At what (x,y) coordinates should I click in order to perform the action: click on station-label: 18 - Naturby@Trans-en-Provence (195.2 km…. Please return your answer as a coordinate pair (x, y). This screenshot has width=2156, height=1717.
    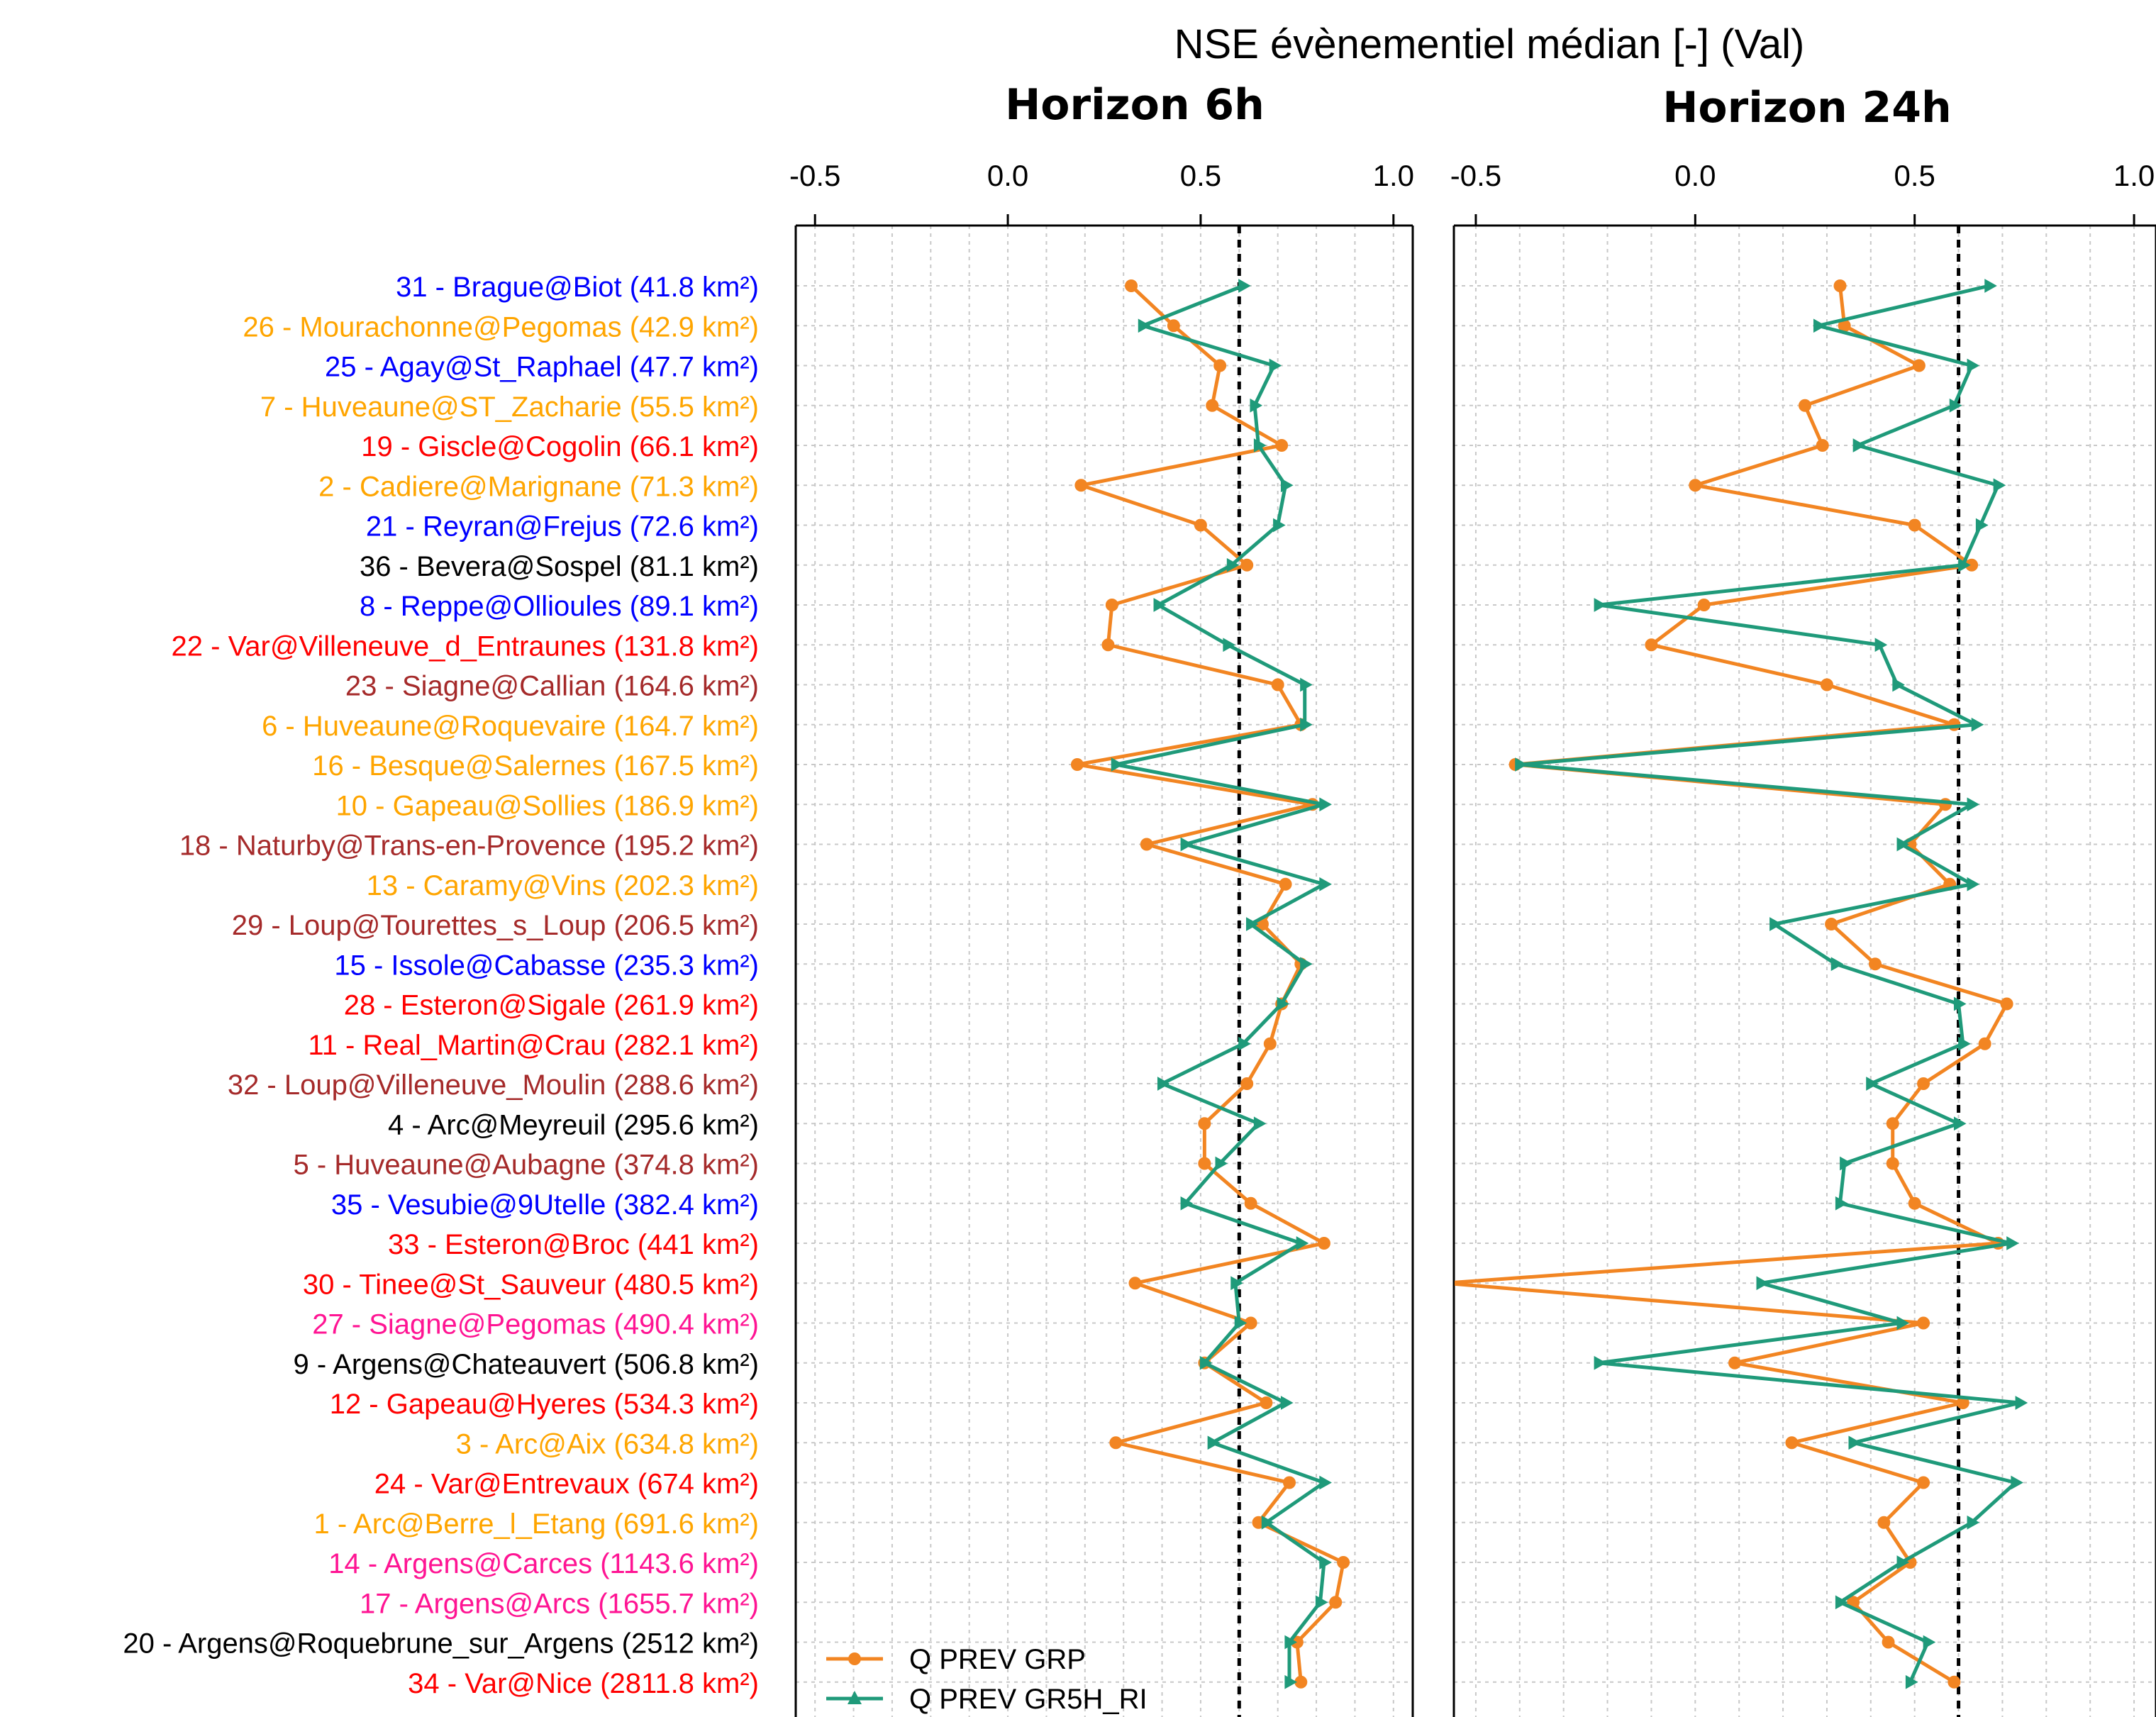
    Looking at the image, I should click on (469, 846).